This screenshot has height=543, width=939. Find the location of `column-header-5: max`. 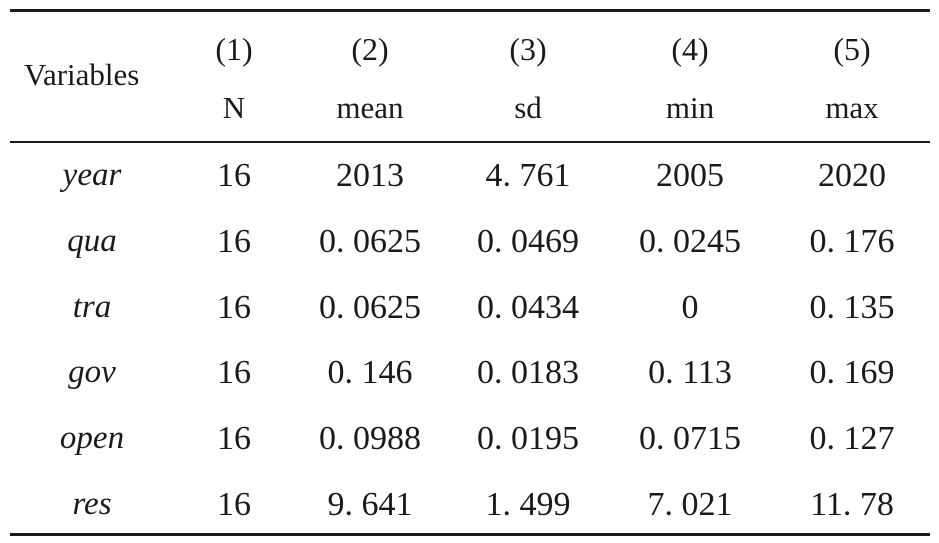

column-header-5: max is located at coordinates (852, 107).